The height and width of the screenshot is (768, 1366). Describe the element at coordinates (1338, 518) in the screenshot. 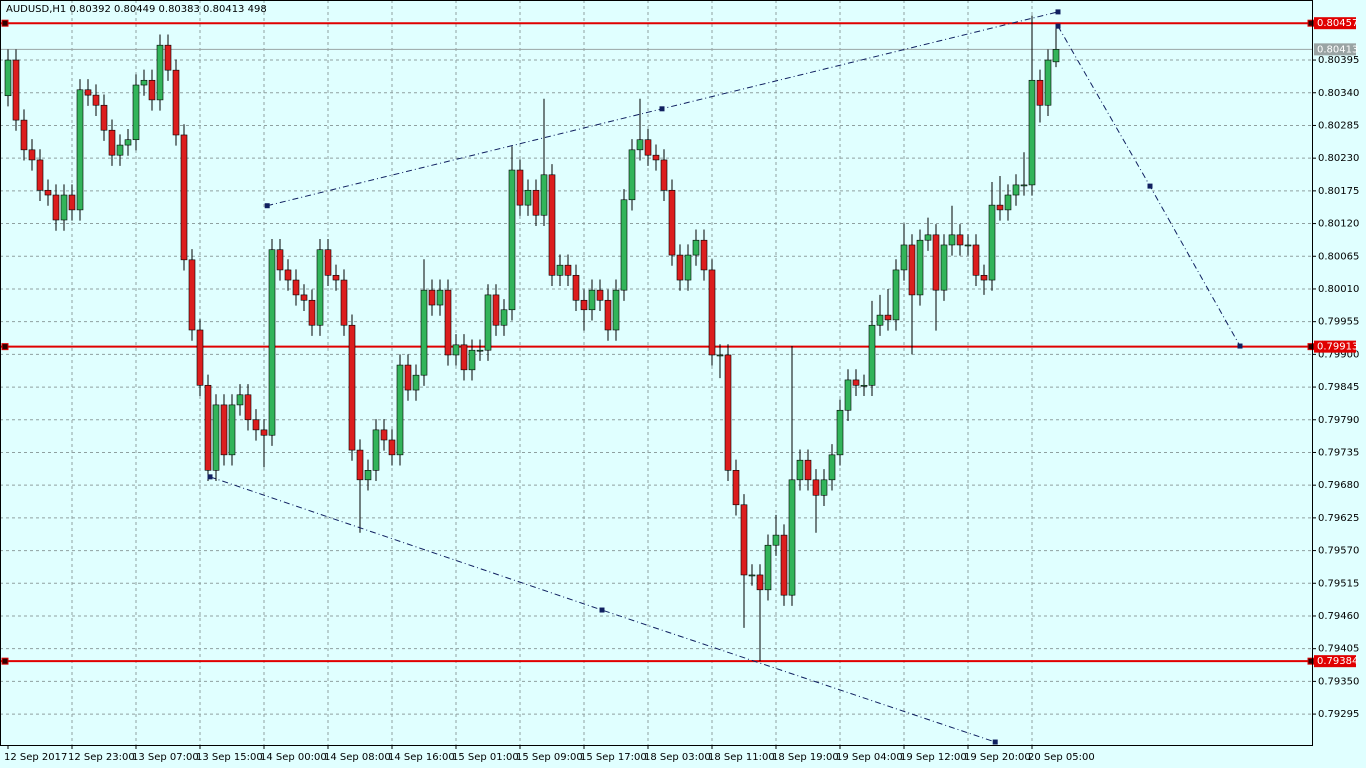

I see `y-tick-label: 0.79625` at that location.